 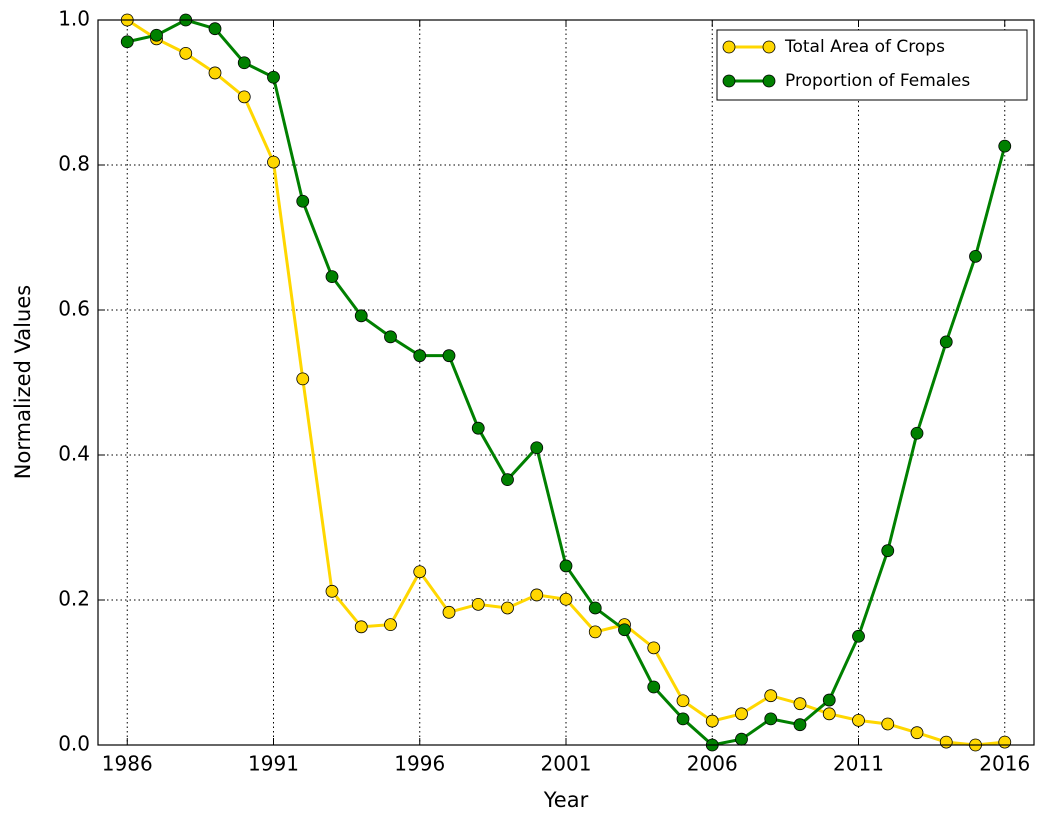 I want to click on y-tick-label: 0.2, so click(x=74, y=599).